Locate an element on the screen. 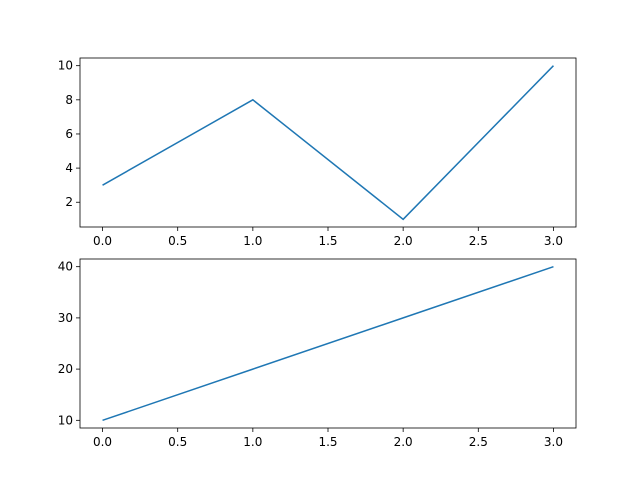 This screenshot has width=640, height=480. y-tick-label: 8 is located at coordinates (69, 100).